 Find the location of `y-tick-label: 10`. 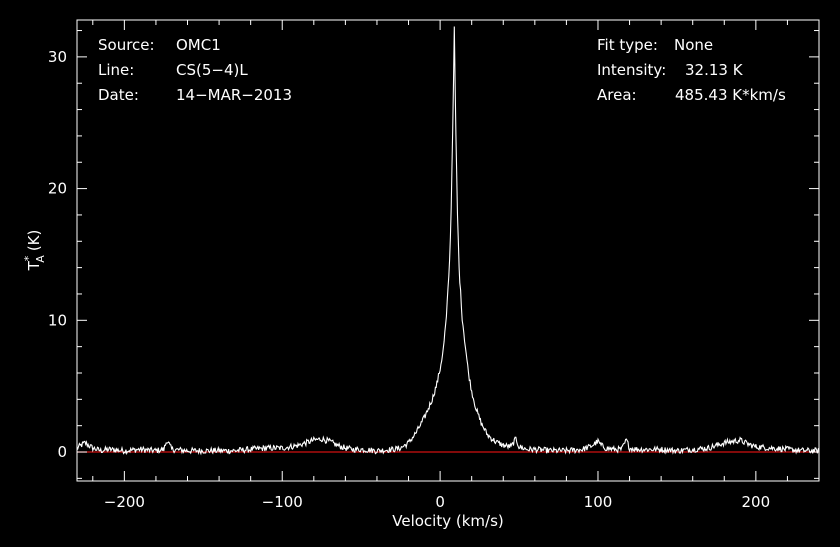

y-tick-label: 10 is located at coordinates (57, 320).